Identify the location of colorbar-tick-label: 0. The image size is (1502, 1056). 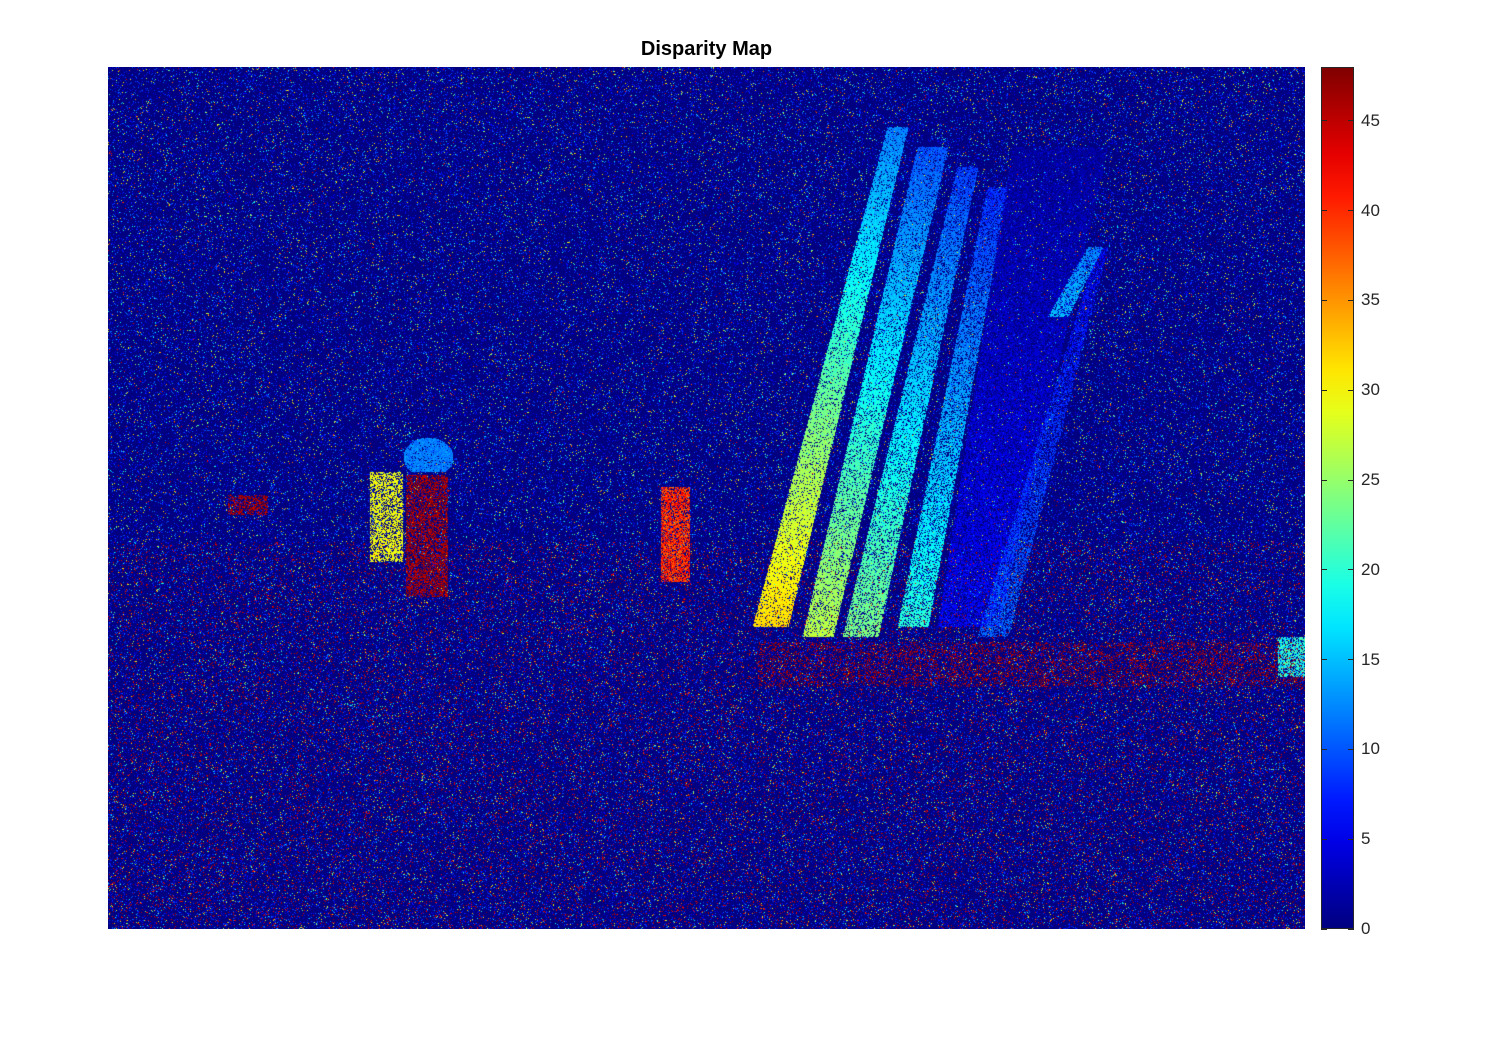
(1366, 928).